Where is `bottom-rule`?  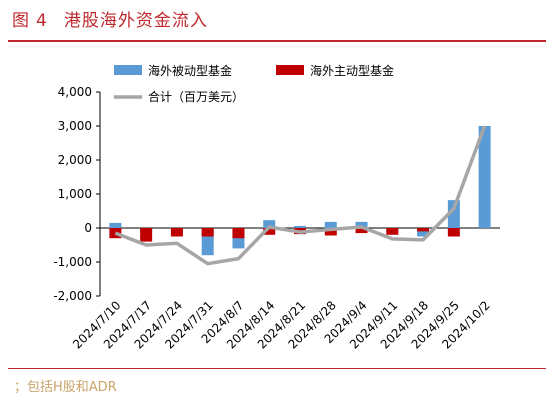
bottom-rule is located at coordinates (277, 368).